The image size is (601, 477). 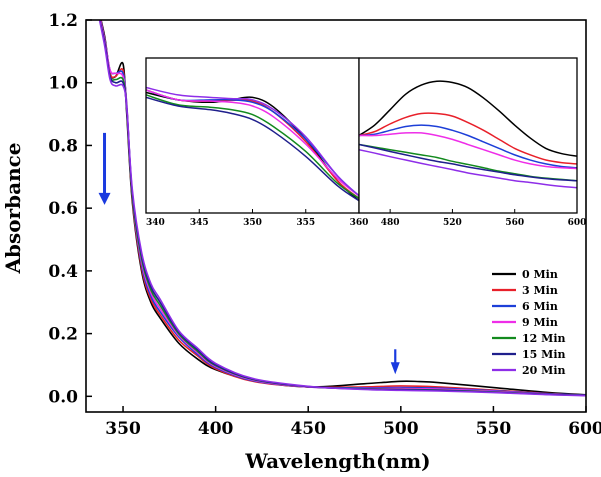 I want to click on legend-item-3-min: 3 Min, so click(x=525, y=290).